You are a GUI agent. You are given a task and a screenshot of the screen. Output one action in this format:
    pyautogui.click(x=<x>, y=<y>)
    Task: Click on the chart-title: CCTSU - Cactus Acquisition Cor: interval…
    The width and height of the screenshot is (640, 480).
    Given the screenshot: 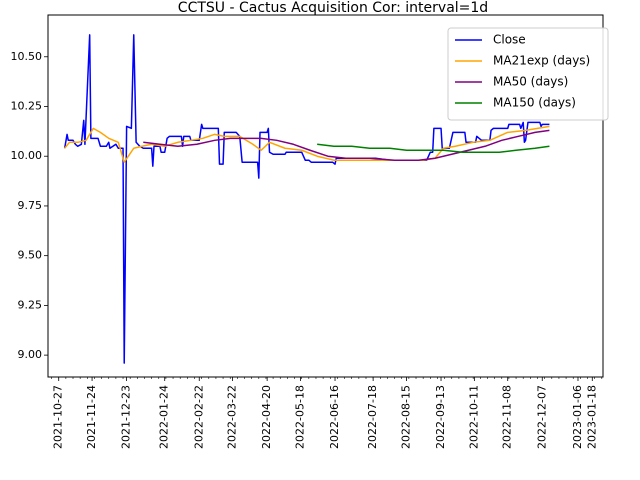 What is the action you would take?
    pyautogui.click(x=333, y=8)
    